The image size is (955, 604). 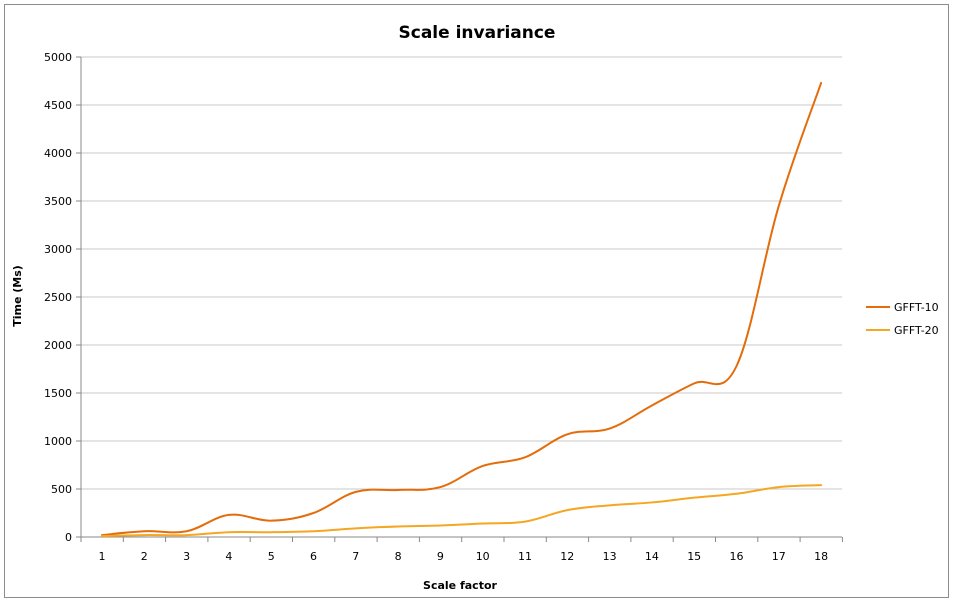 I want to click on y-tick-label: 500, so click(x=61, y=489).